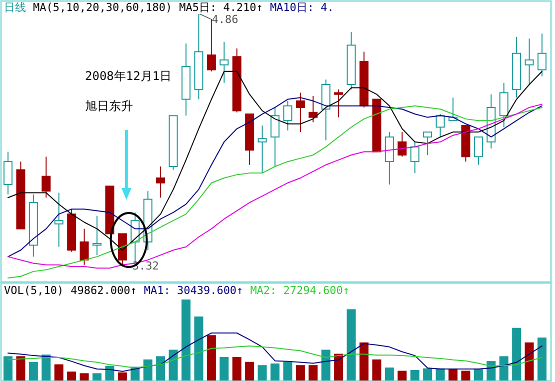 This screenshot has width=555, height=382. What do you see at coordinates (221, 7) in the screenshot?
I see `text: MA5日: 4.210↑` at bounding box center [221, 7].